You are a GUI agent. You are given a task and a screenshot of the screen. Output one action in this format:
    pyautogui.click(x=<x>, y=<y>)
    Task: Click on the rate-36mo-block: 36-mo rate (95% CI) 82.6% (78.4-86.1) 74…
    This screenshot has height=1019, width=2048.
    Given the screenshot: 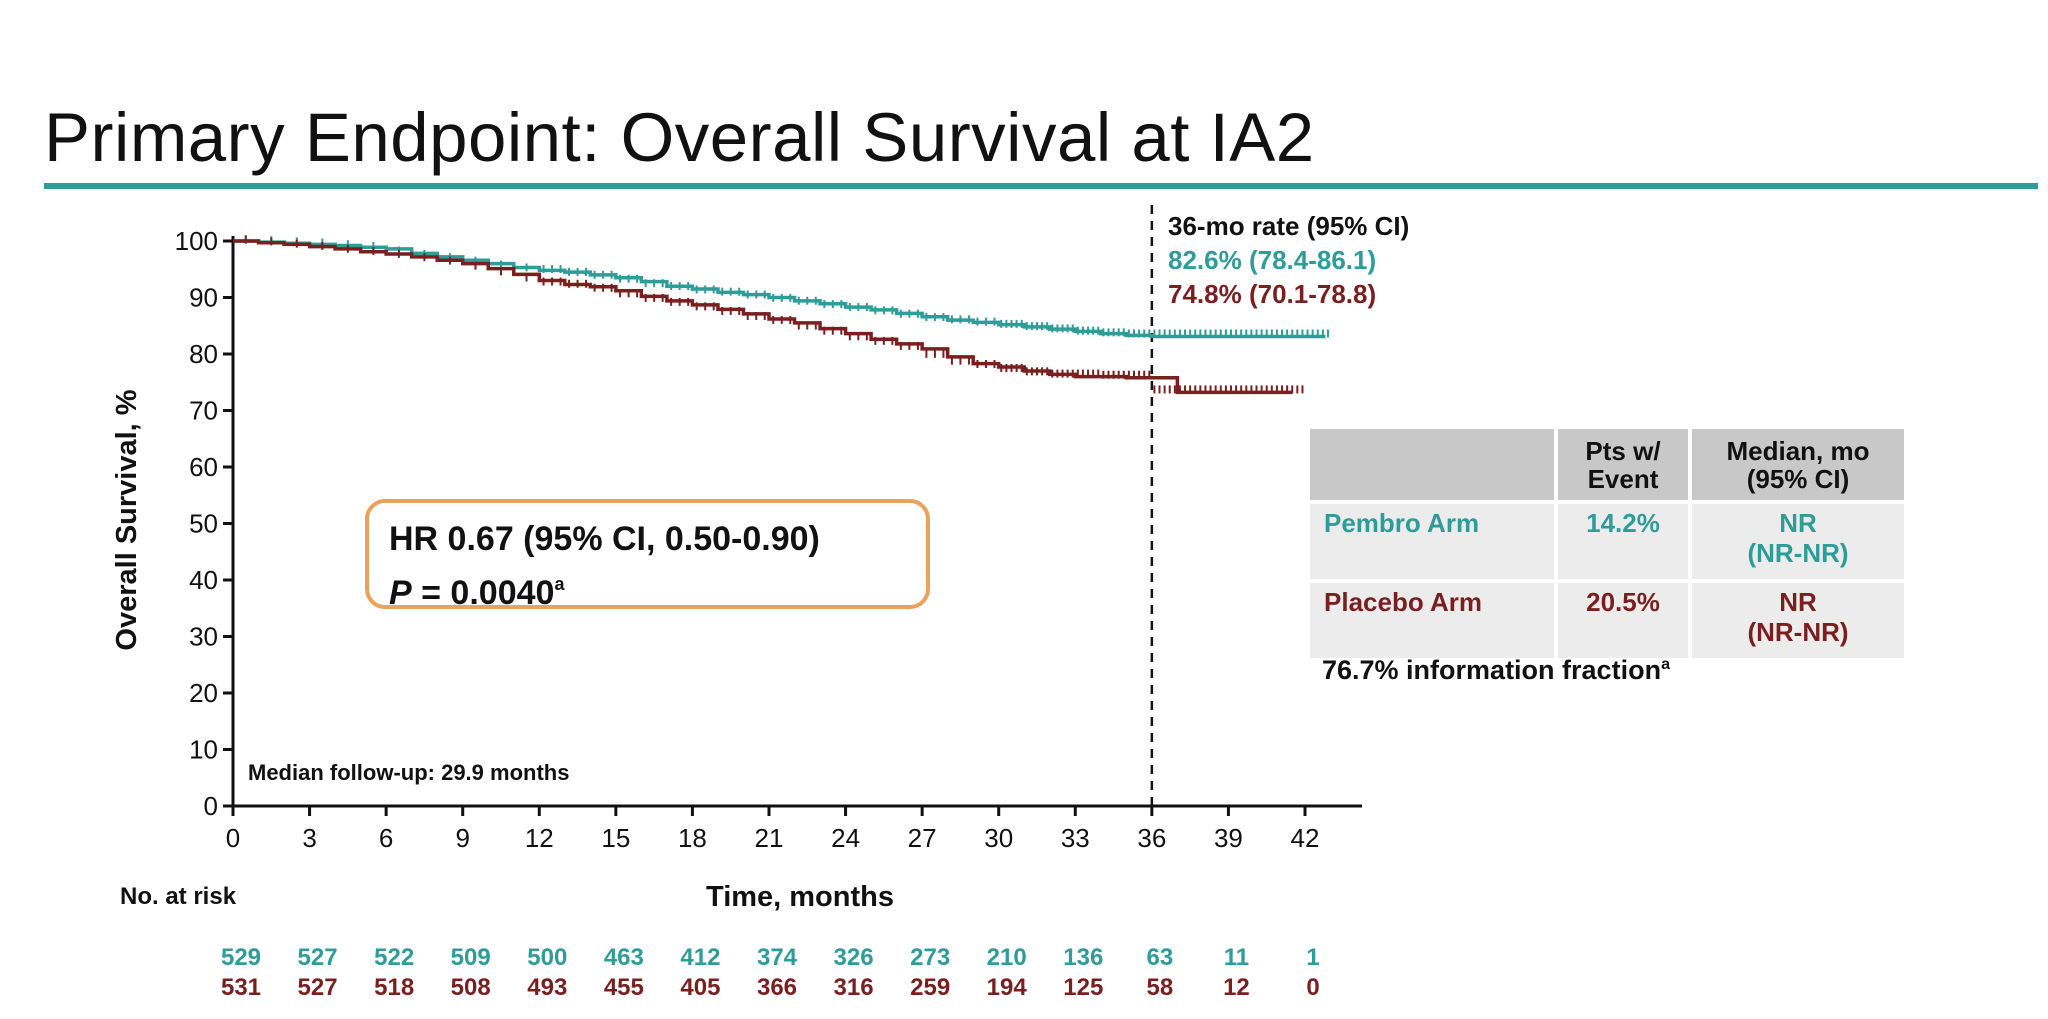 What is the action you would take?
    pyautogui.click(x=1288, y=260)
    